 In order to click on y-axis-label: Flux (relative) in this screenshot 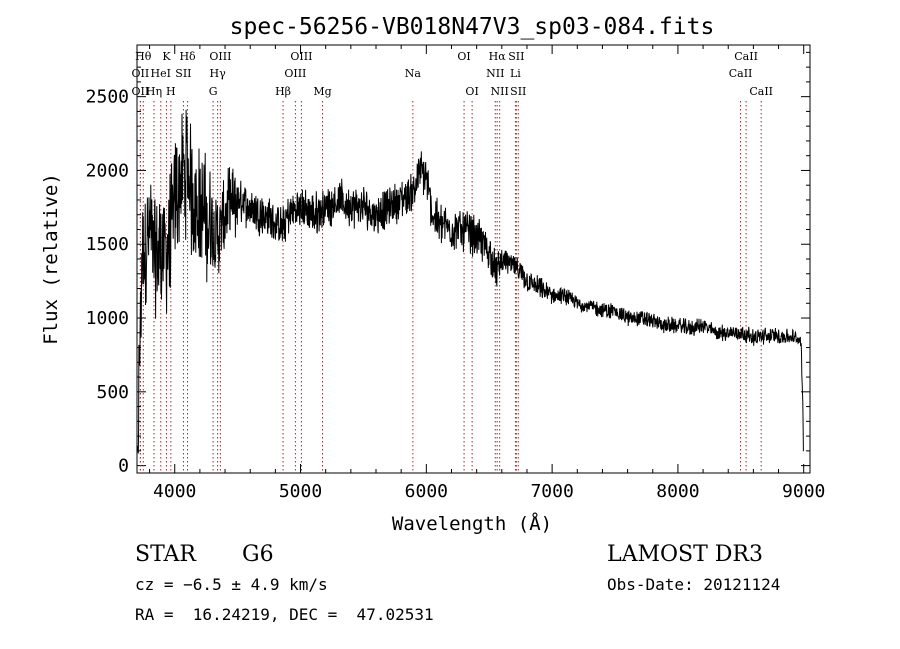, I will do `click(51, 259)`.